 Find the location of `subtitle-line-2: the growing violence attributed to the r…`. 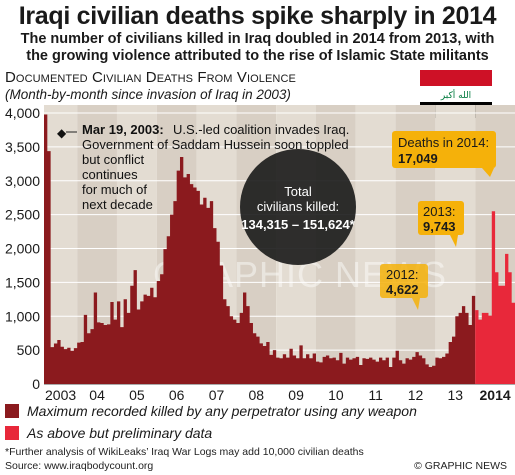

subtitle-line-2: the growing violence attributed to the r… is located at coordinates (257, 56).